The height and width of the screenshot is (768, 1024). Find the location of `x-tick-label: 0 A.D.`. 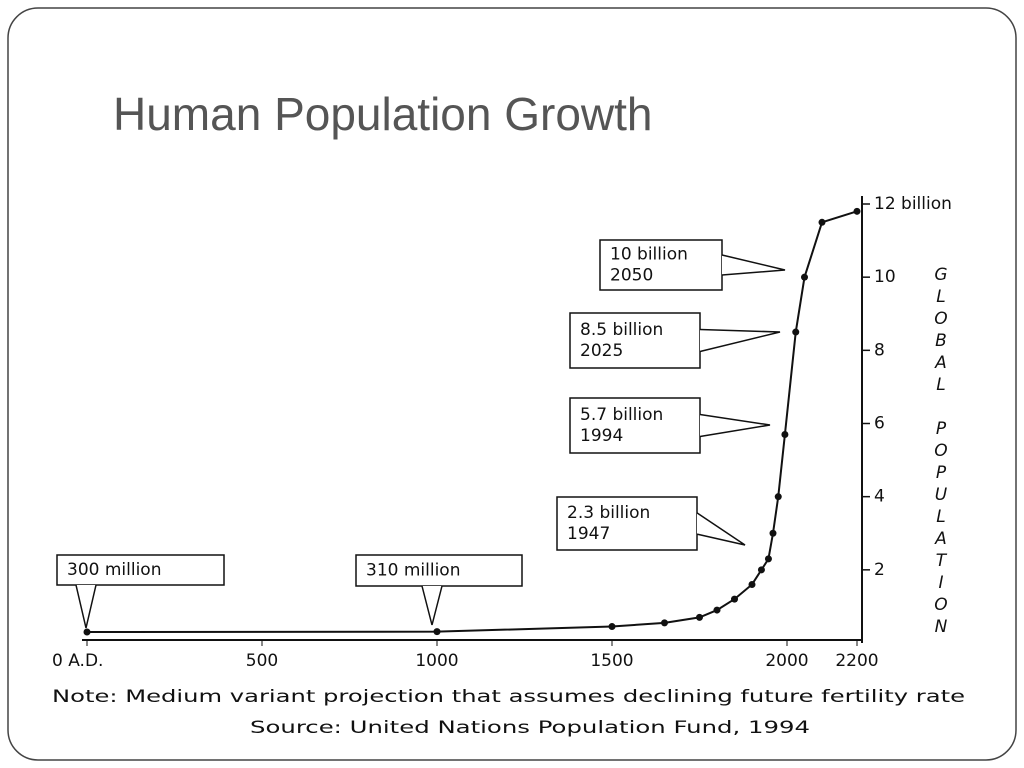

x-tick-label: 0 A.D. is located at coordinates (77, 661).